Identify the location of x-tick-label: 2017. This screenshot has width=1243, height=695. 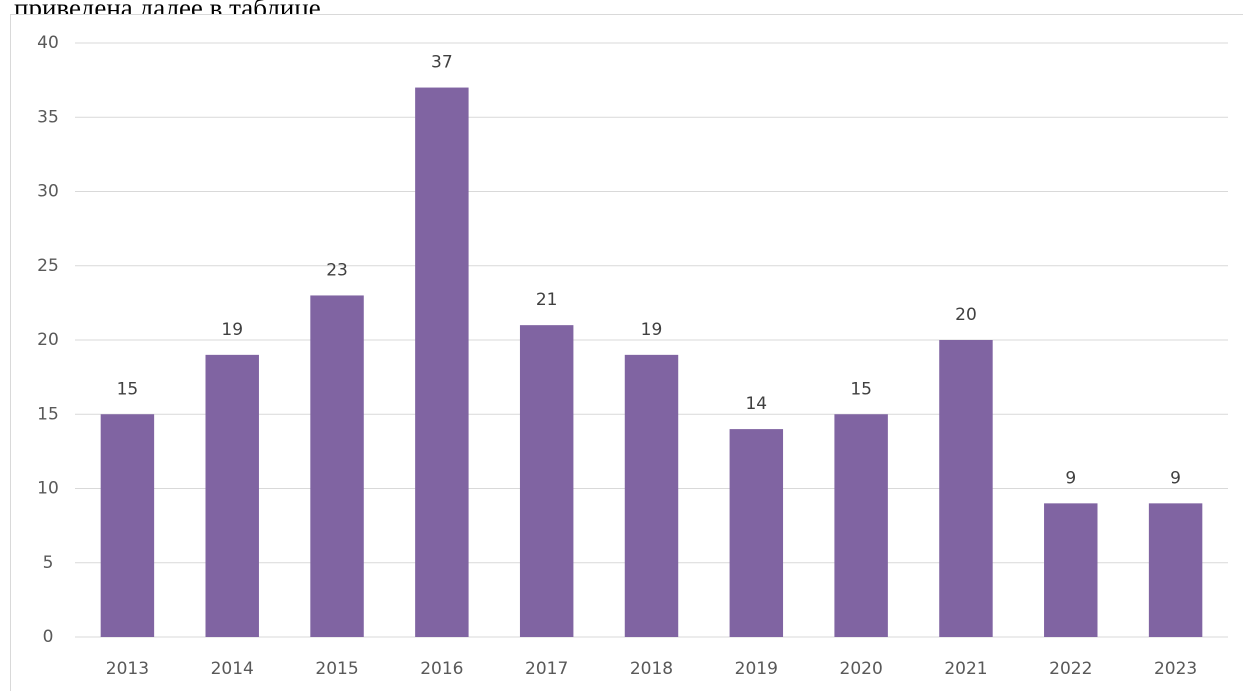
(546, 669).